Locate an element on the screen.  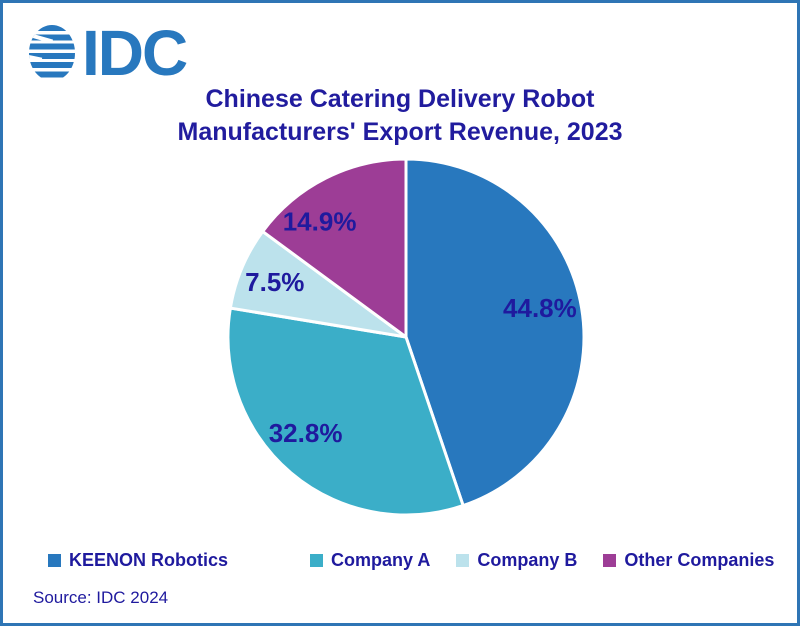
pie-slice-keenon-robotics is located at coordinates (495, 332).